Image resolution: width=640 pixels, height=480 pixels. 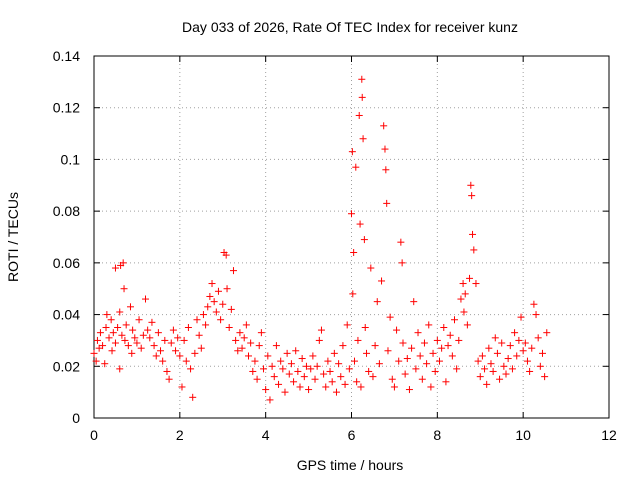 What do you see at coordinates (437, 435) in the screenshot?
I see `x-tick-label: 8` at bounding box center [437, 435].